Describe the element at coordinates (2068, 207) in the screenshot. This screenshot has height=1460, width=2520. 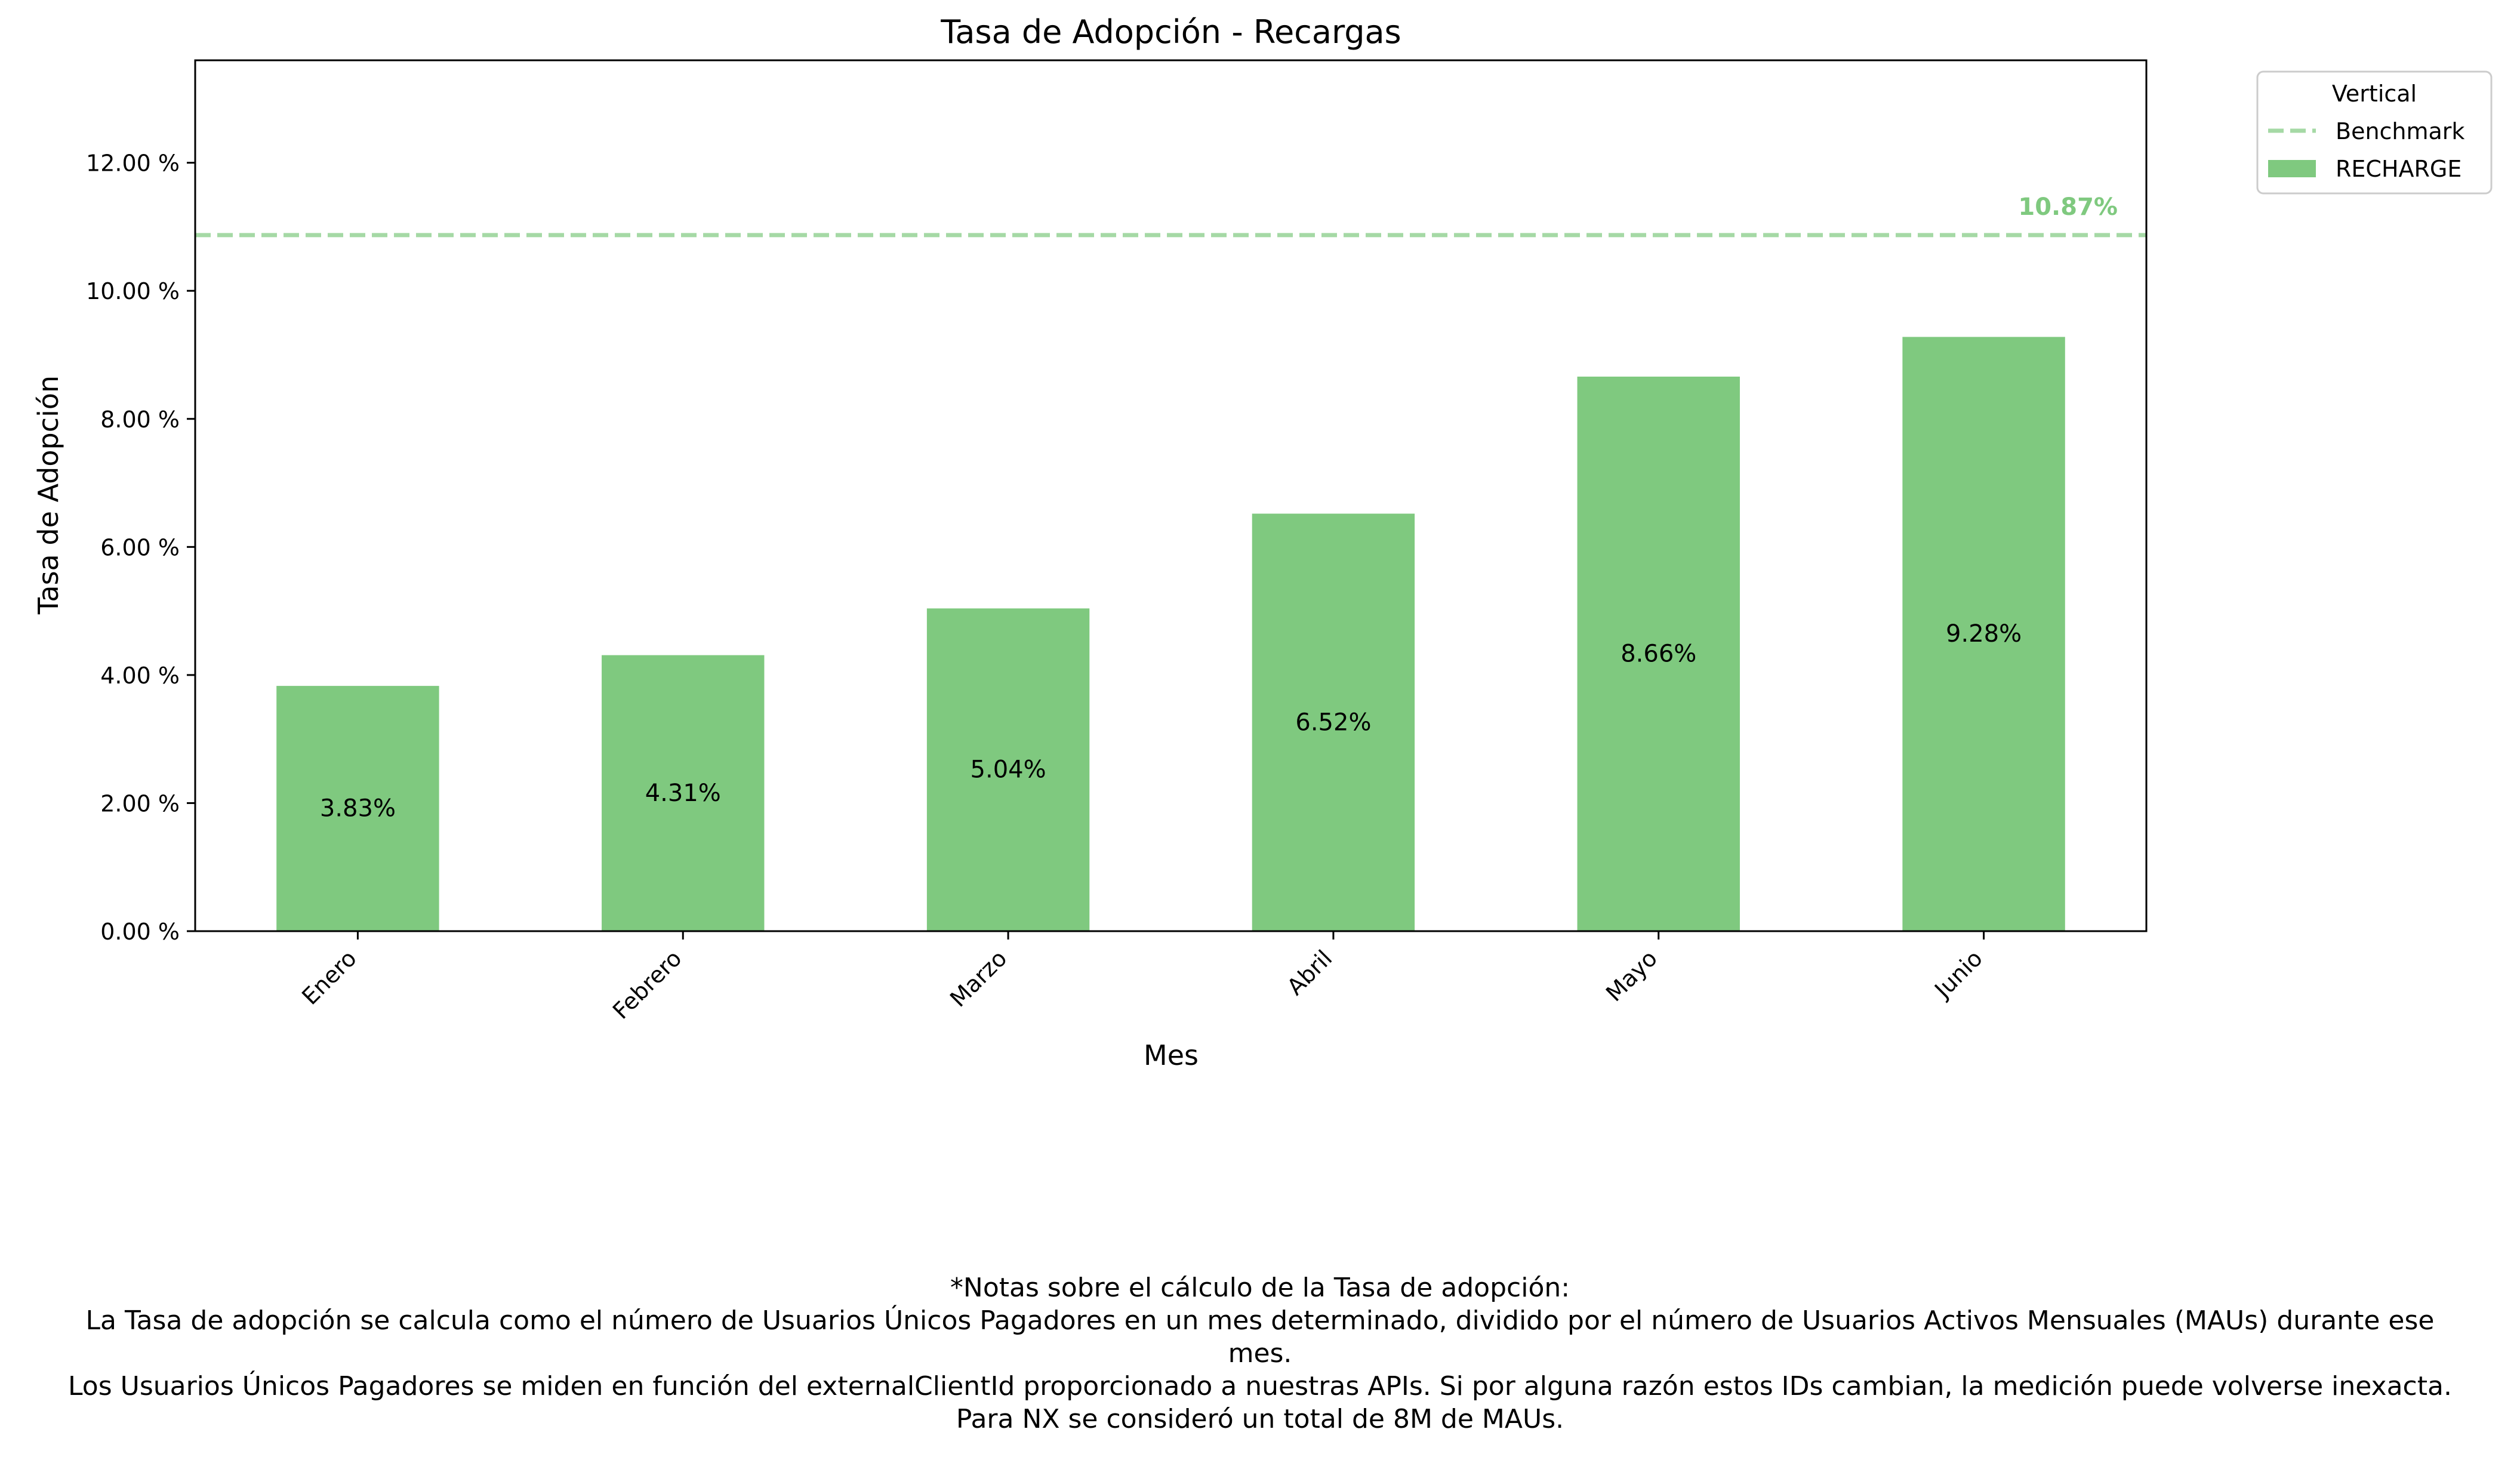
I see `benchmark-label: 10.87%` at that location.